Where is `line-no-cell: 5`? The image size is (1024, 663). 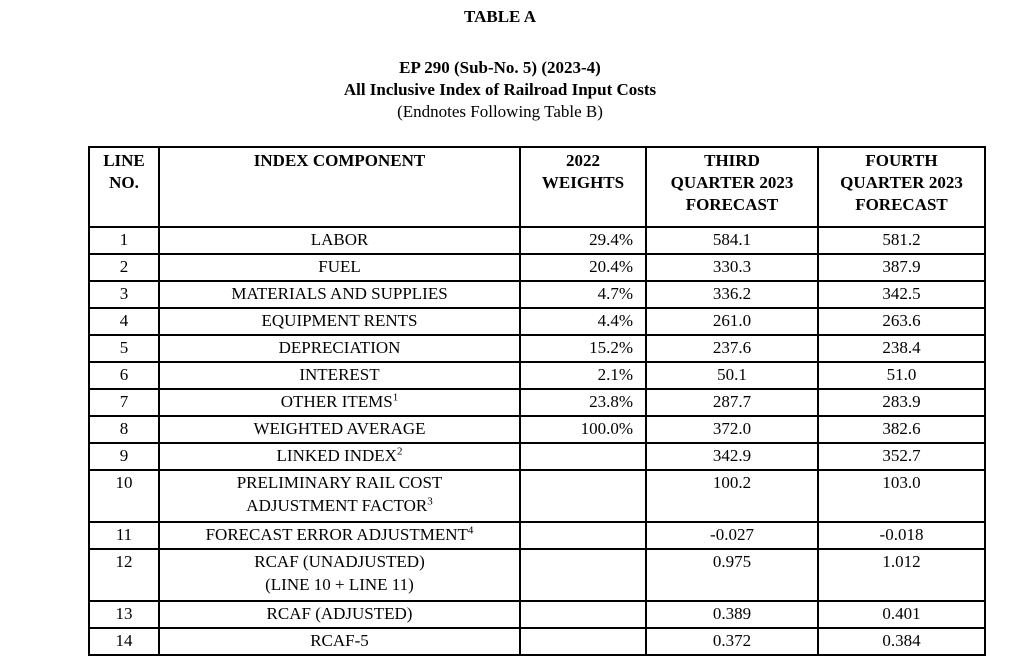
line-no-cell: 5 is located at coordinates (124, 348).